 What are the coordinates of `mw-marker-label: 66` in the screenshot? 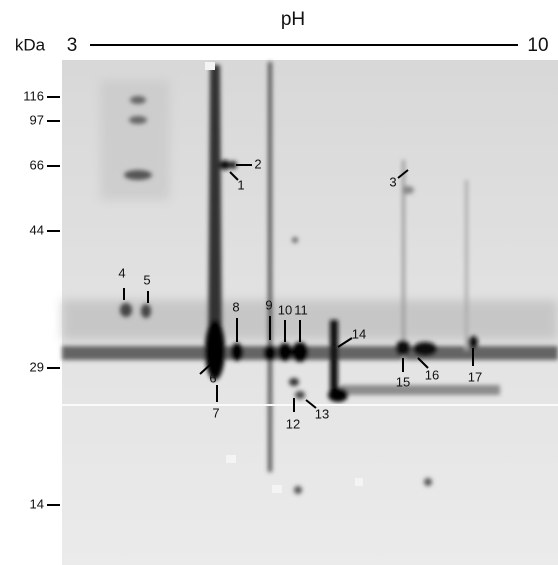 It's located at (37, 164).